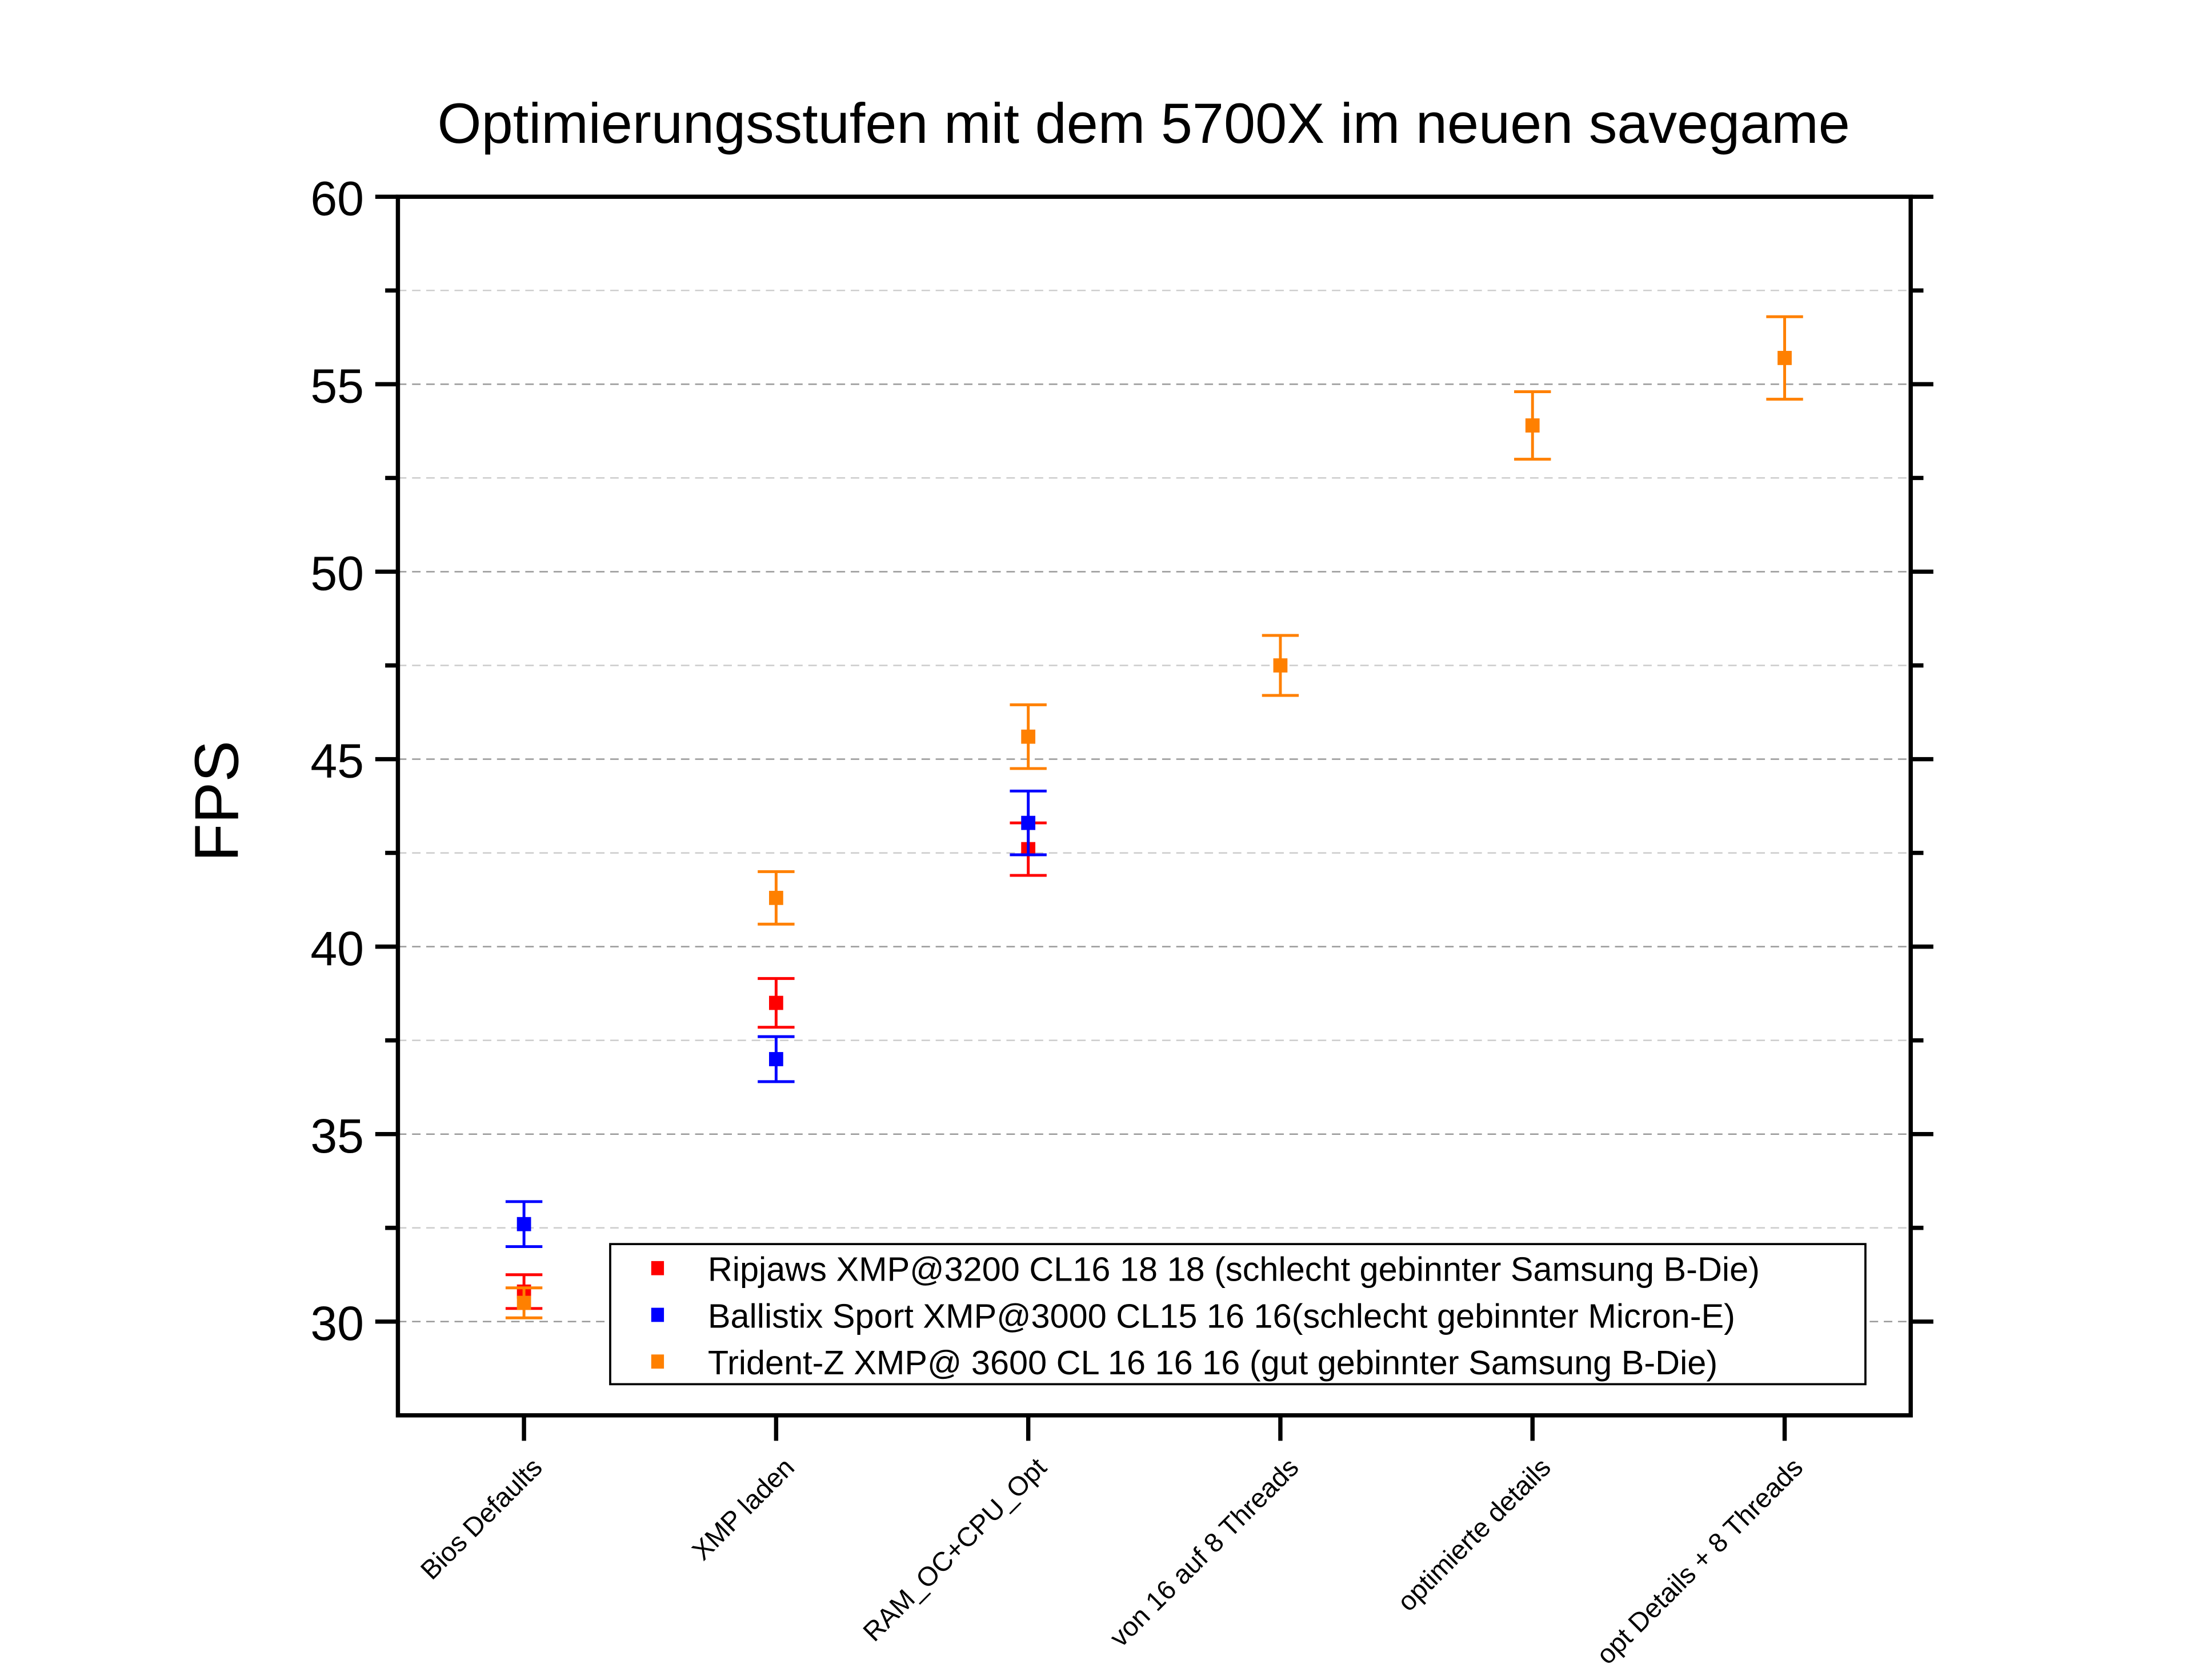 Image resolution: width=2194 pixels, height=1680 pixels. What do you see at coordinates (337, 1323) in the screenshot?
I see `y-tick-label: 30` at bounding box center [337, 1323].